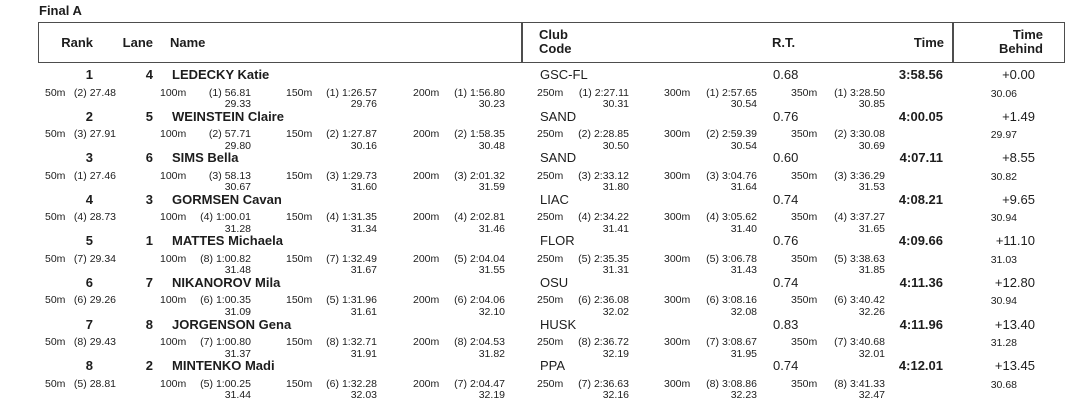  Describe the element at coordinates (491, 311) in the screenshot. I see `split-delta: 32.10` at that location.